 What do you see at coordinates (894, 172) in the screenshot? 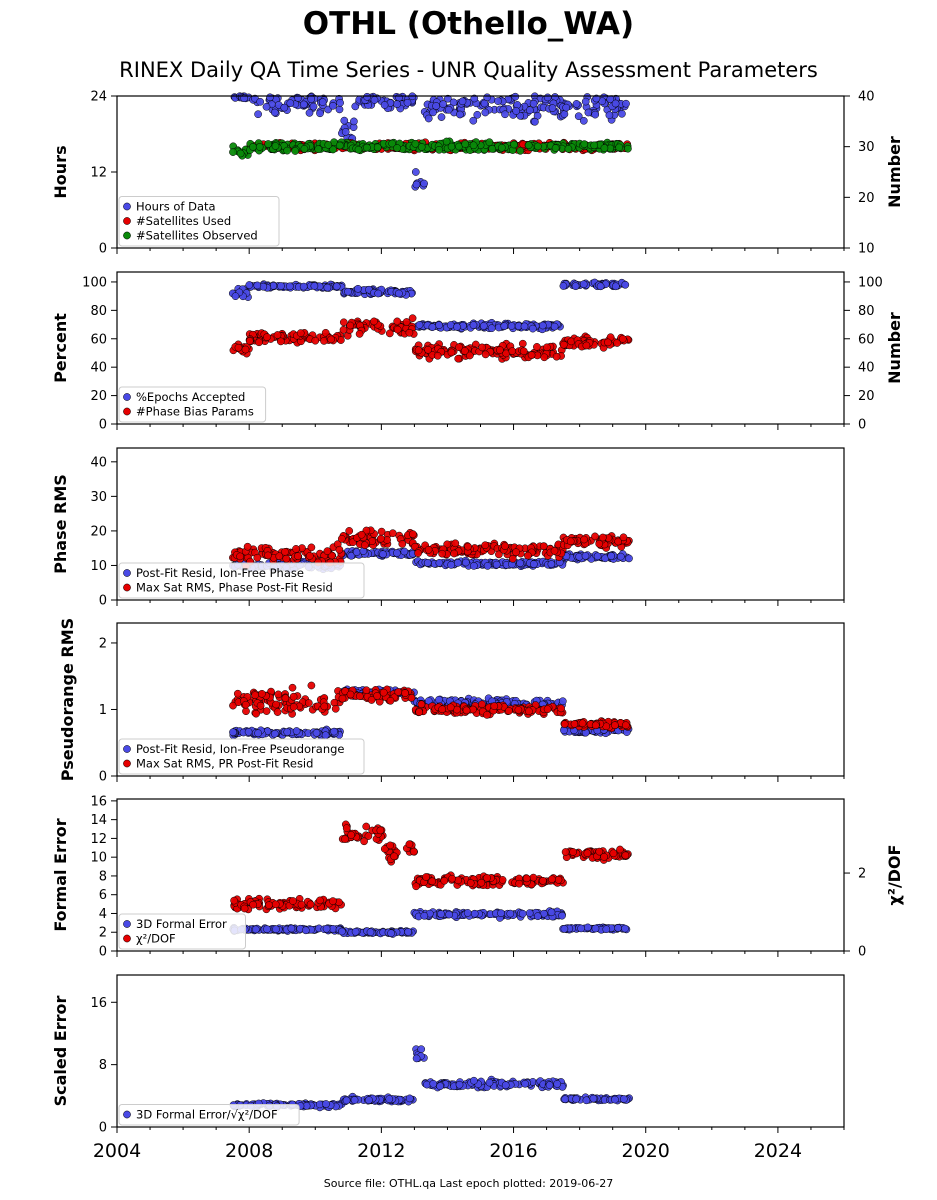
I see `y2-axis-label: Number` at bounding box center [894, 172].